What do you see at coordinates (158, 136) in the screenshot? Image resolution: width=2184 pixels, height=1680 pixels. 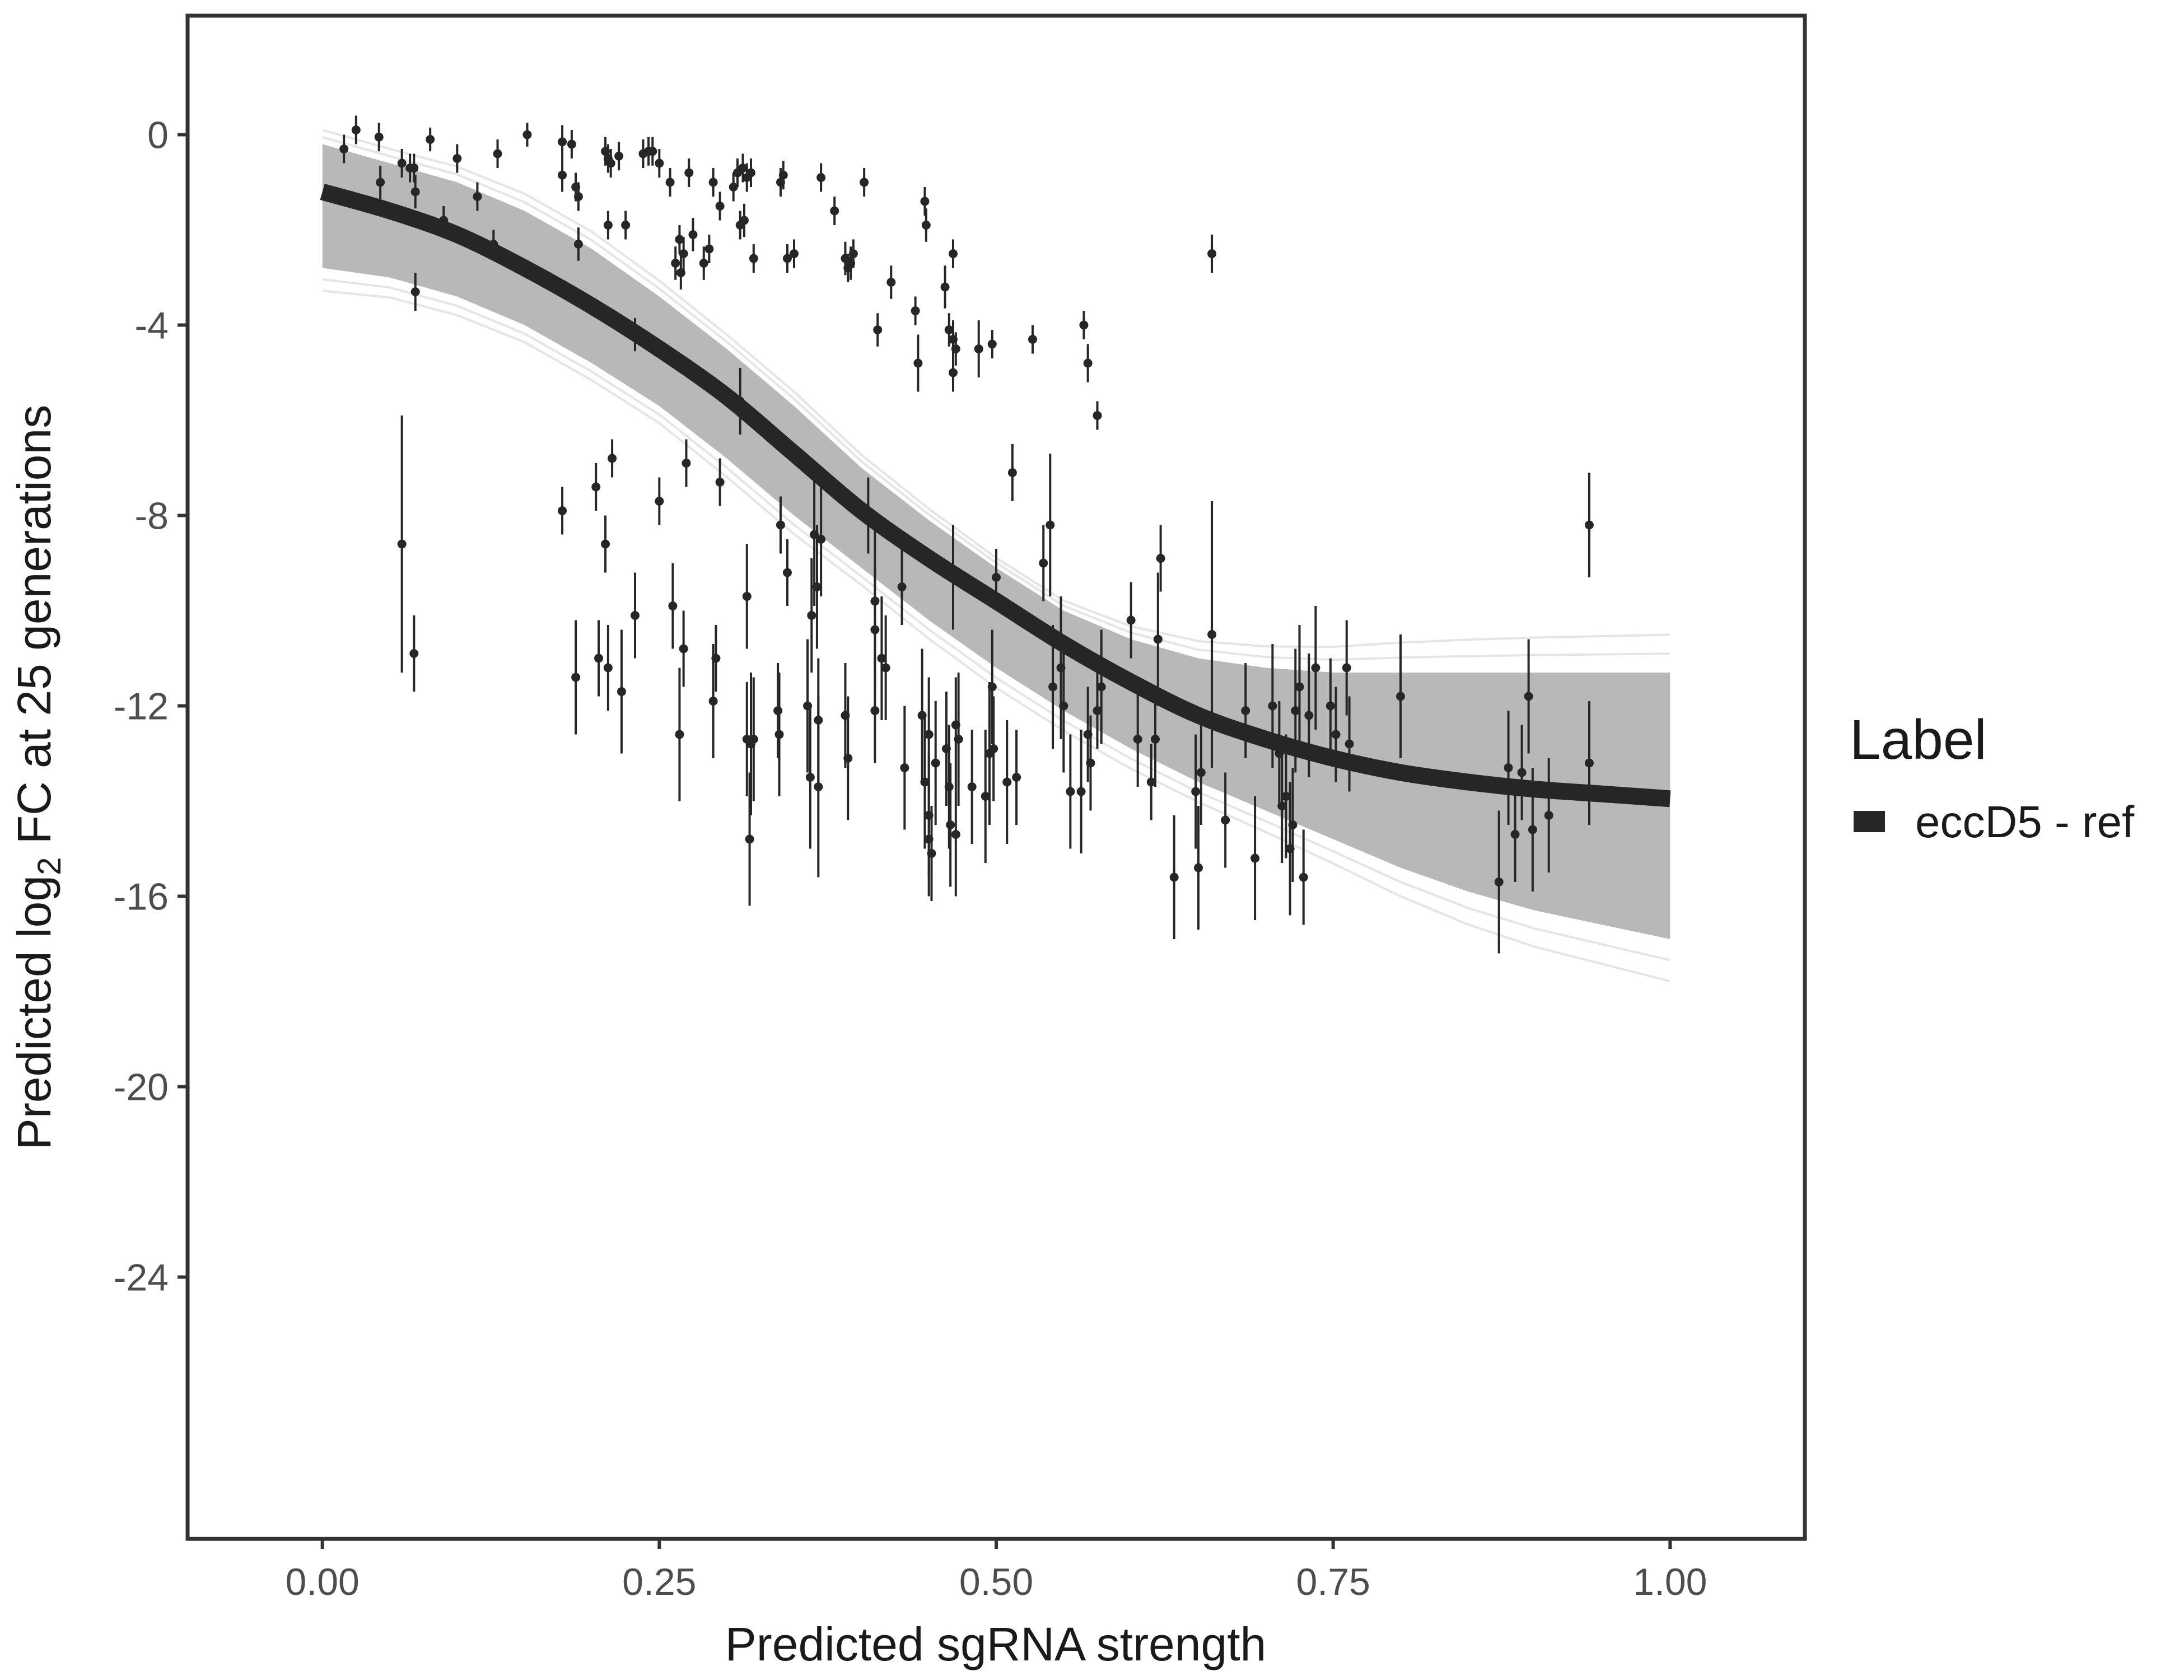 I see `y-tick-label: 0` at bounding box center [158, 136].